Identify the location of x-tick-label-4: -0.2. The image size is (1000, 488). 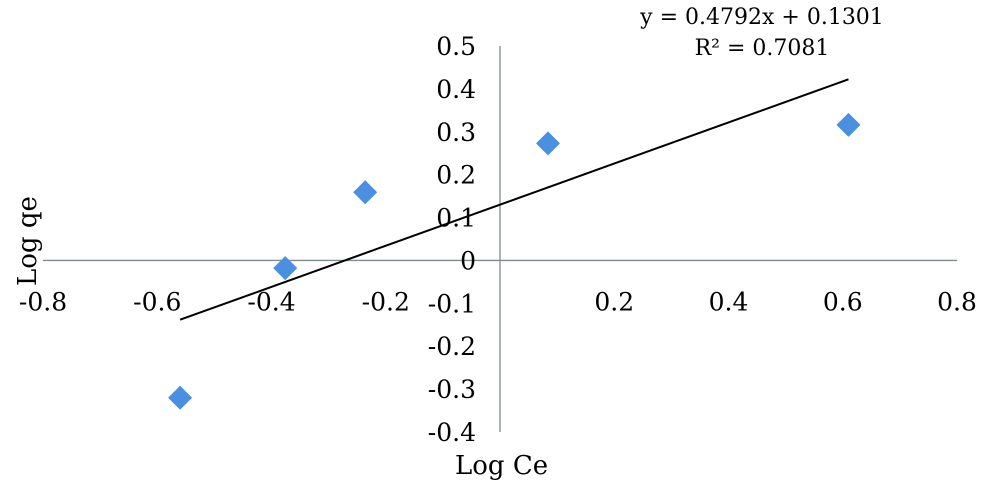
(386, 301).